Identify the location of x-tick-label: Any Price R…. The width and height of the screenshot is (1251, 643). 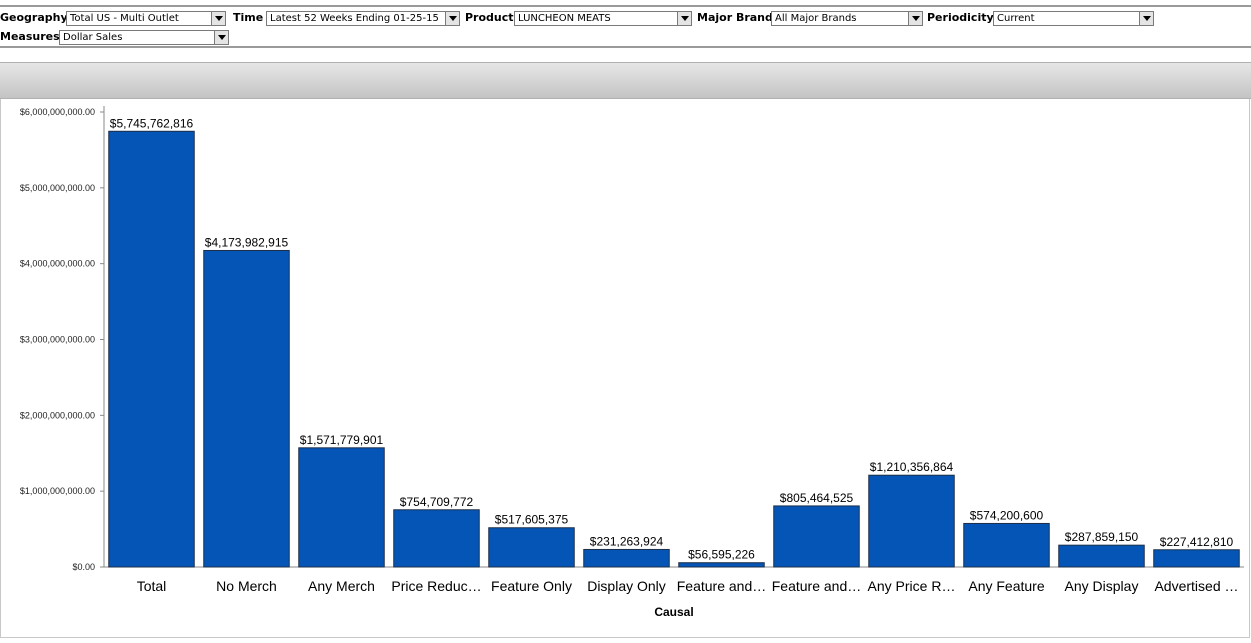
(912, 586).